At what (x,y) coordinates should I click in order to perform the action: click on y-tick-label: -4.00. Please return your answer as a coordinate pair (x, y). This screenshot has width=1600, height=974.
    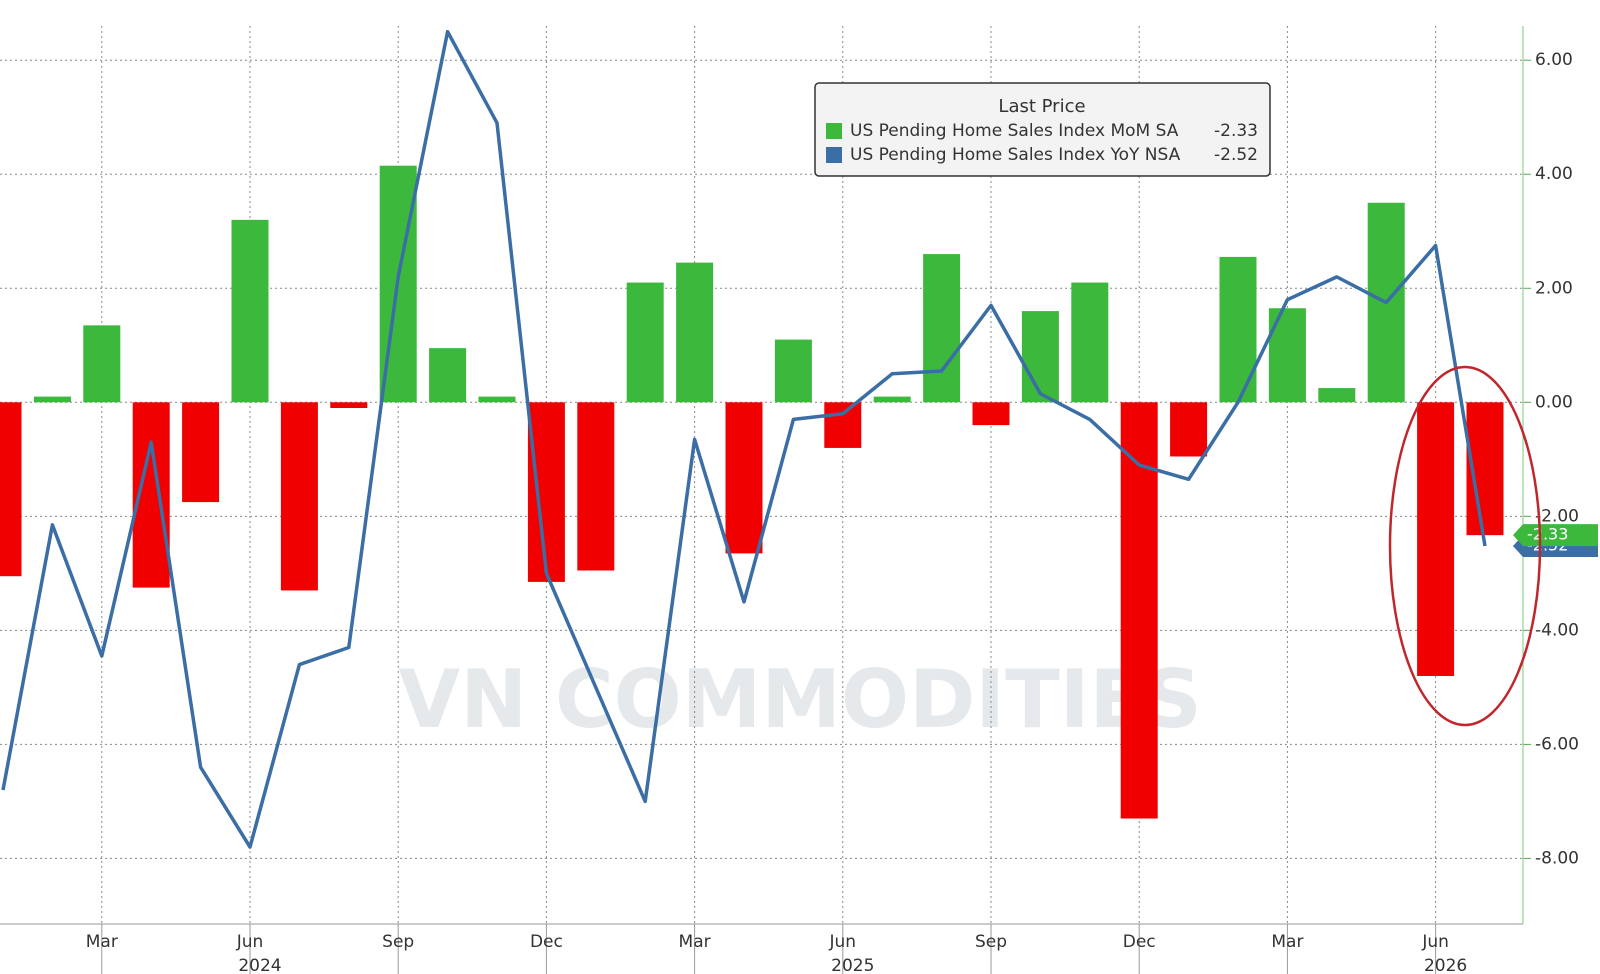
    Looking at the image, I should click on (1557, 630).